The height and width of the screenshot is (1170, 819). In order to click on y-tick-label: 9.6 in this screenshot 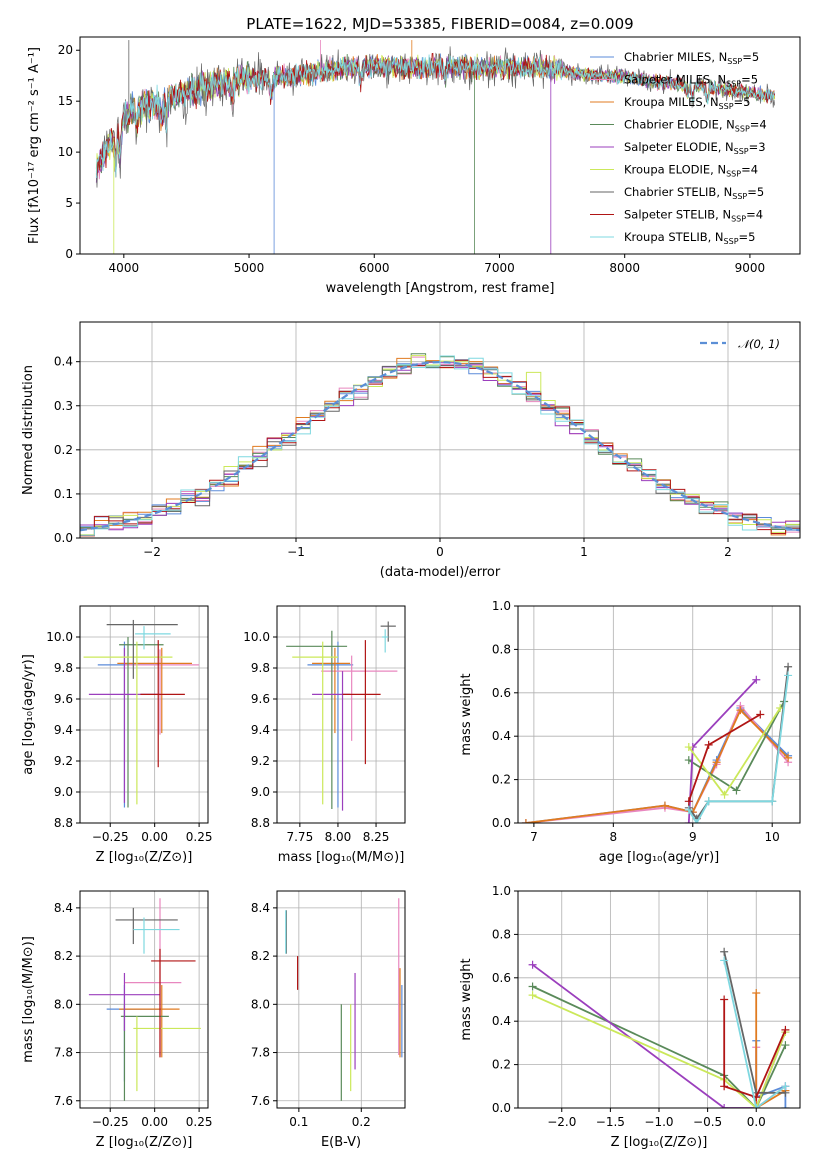, I will do `click(63, 699)`.